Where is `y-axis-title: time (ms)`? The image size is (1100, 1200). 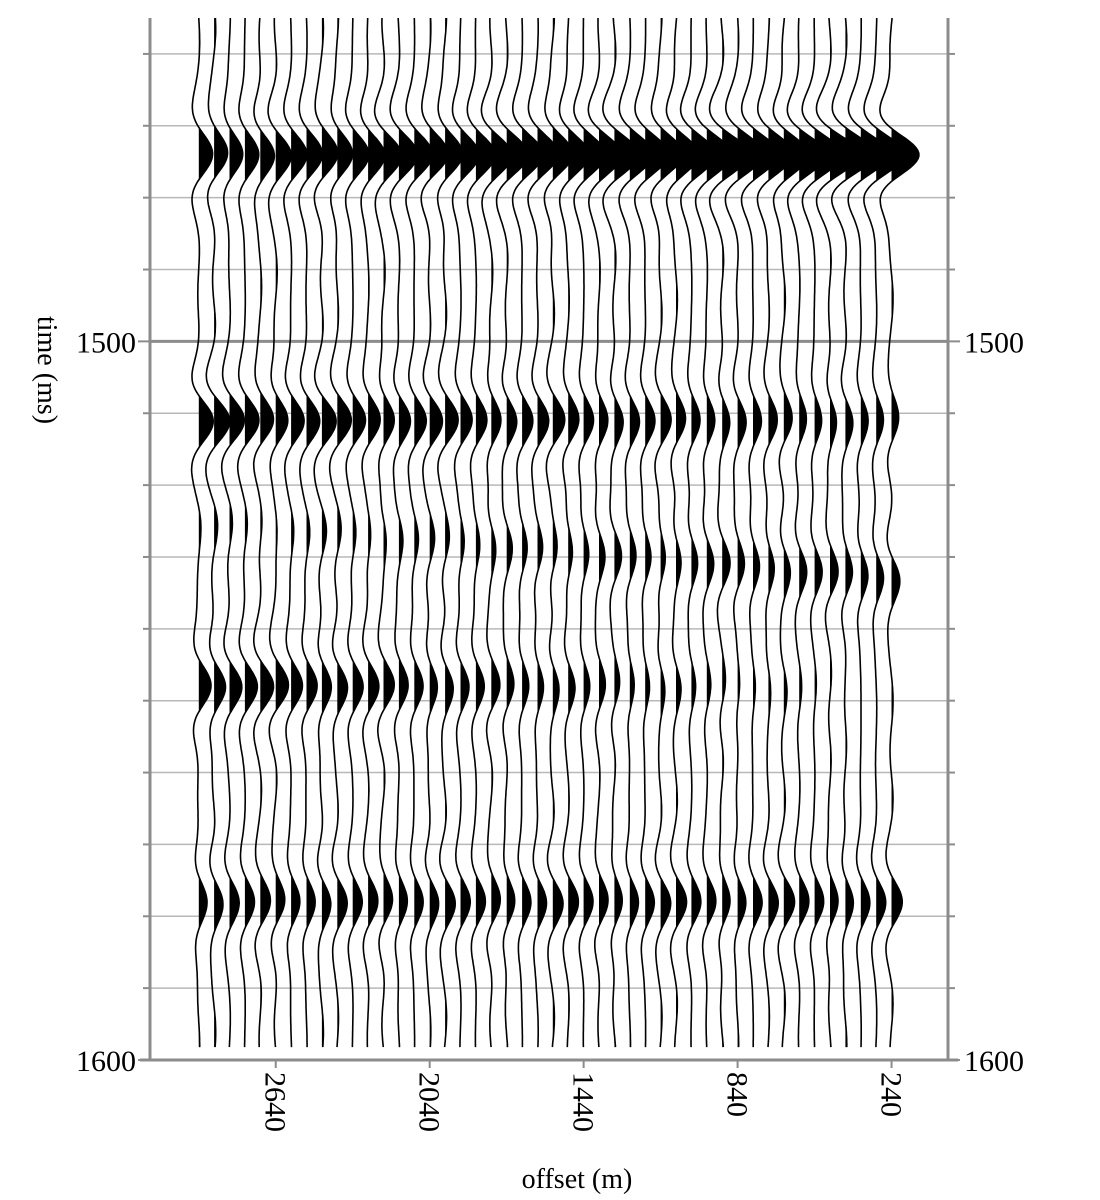
y-axis-title: time (ms) is located at coordinates (46, 370).